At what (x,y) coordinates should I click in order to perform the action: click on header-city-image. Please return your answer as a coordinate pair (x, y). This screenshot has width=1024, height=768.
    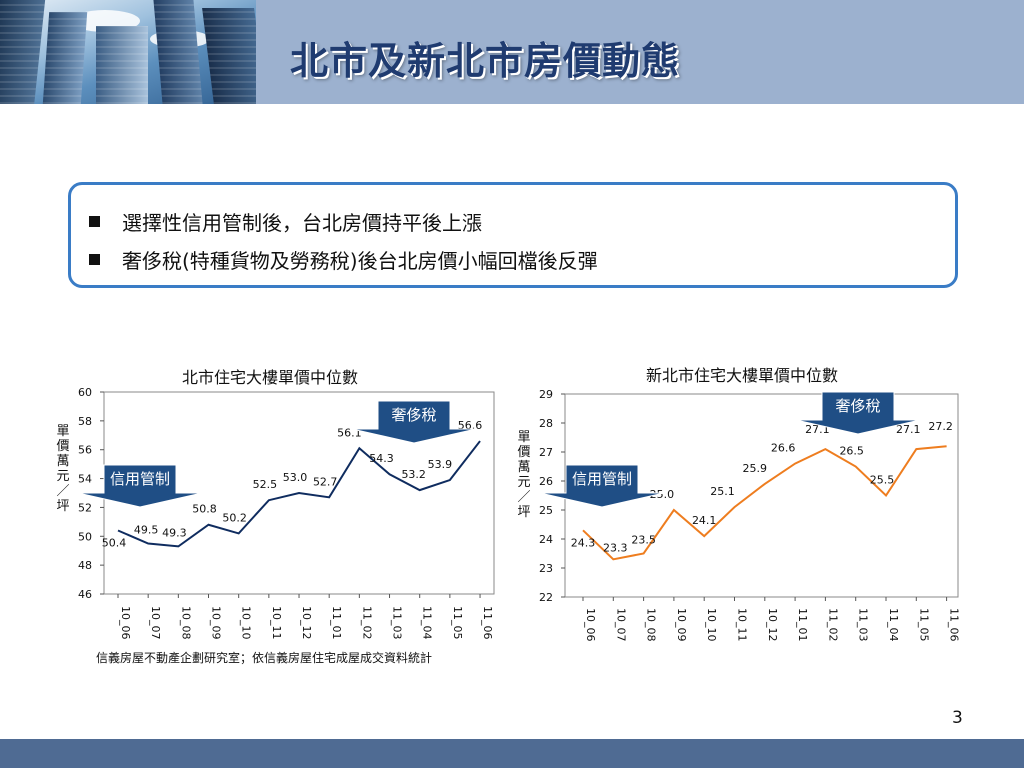
    Looking at the image, I should click on (128, 52).